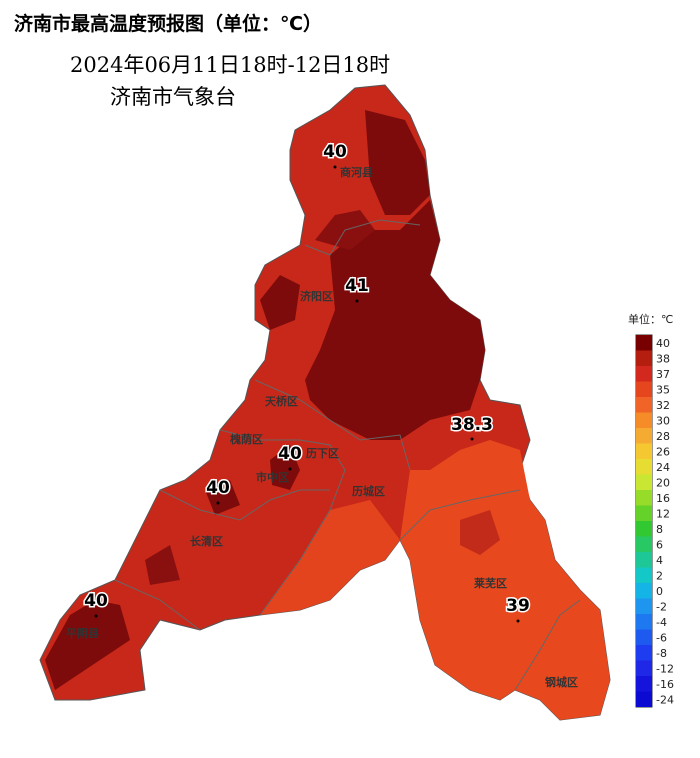  I want to click on district-label: 莱芜区, so click(490, 583).